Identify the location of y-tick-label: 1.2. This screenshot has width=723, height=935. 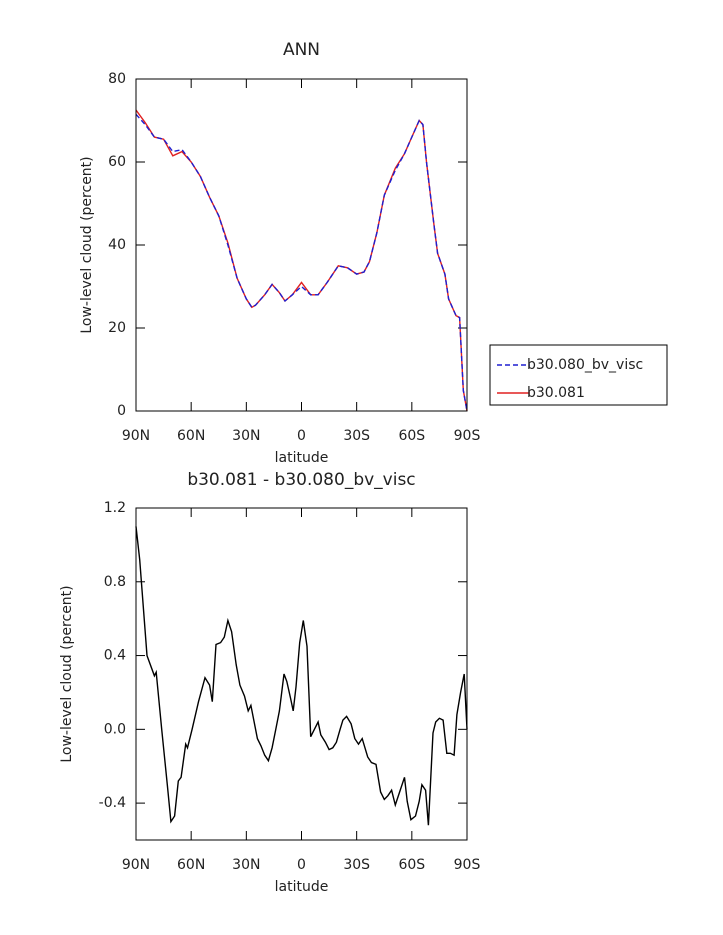
(115, 508).